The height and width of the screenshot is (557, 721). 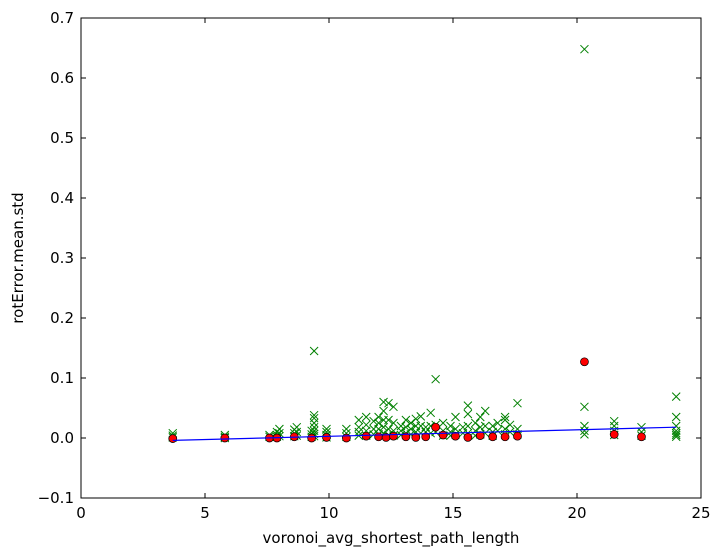 I want to click on fit-line, so click(x=424, y=433).